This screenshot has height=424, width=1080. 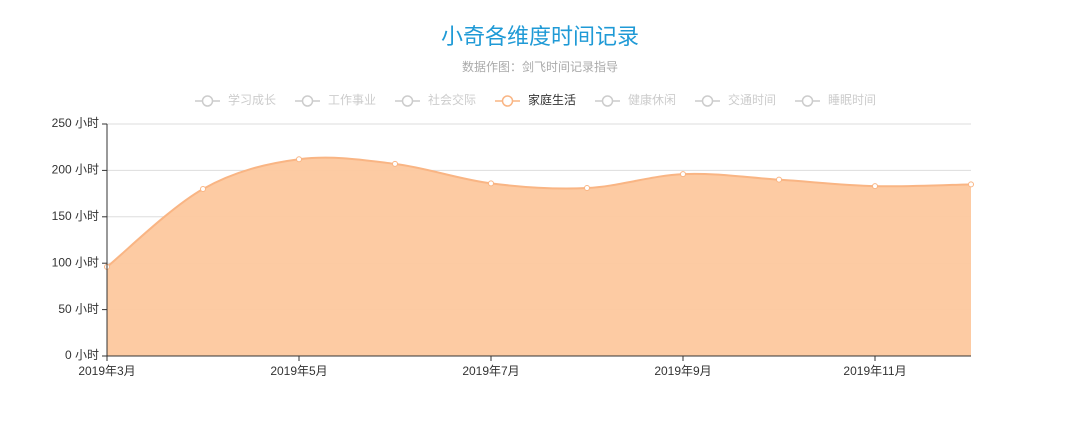 What do you see at coordinates (552, 99) in the screenshot?
I see `legend-label: 家庭生活` at bounding box center [552, 99].